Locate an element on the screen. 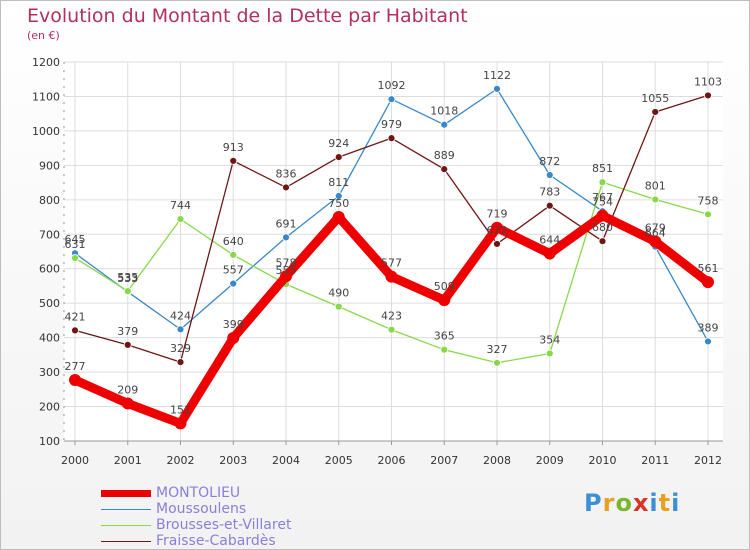  y-tick-label: 600 is located at coordinates (49, 269).